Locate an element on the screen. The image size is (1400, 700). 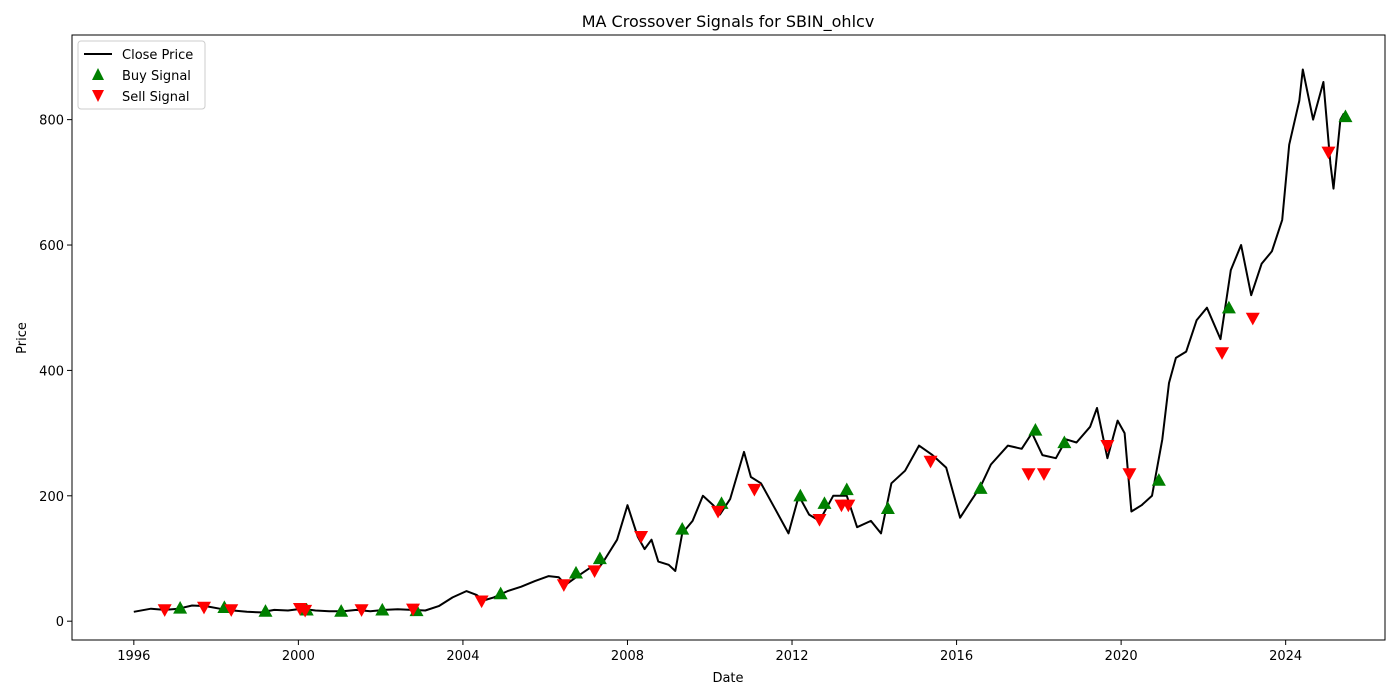
x-axis-label: Date is located at coordinates (727, 678).